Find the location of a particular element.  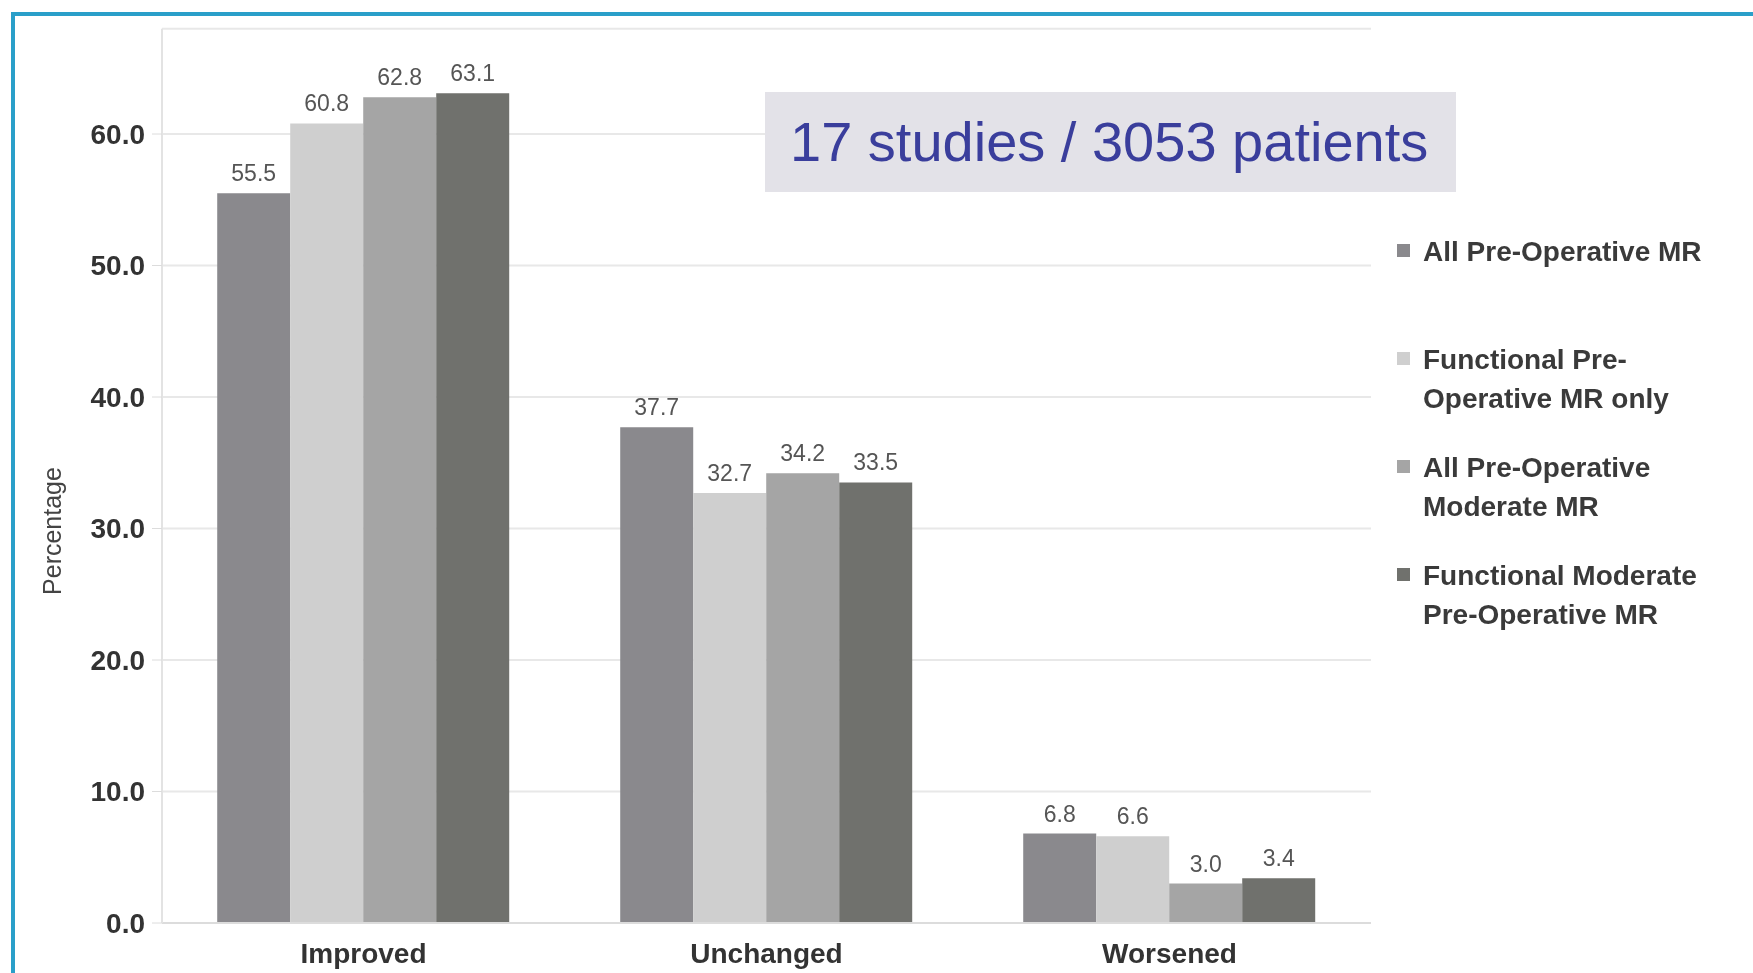

y-tick-label: 10.0 is located at coordinates (117, 792).